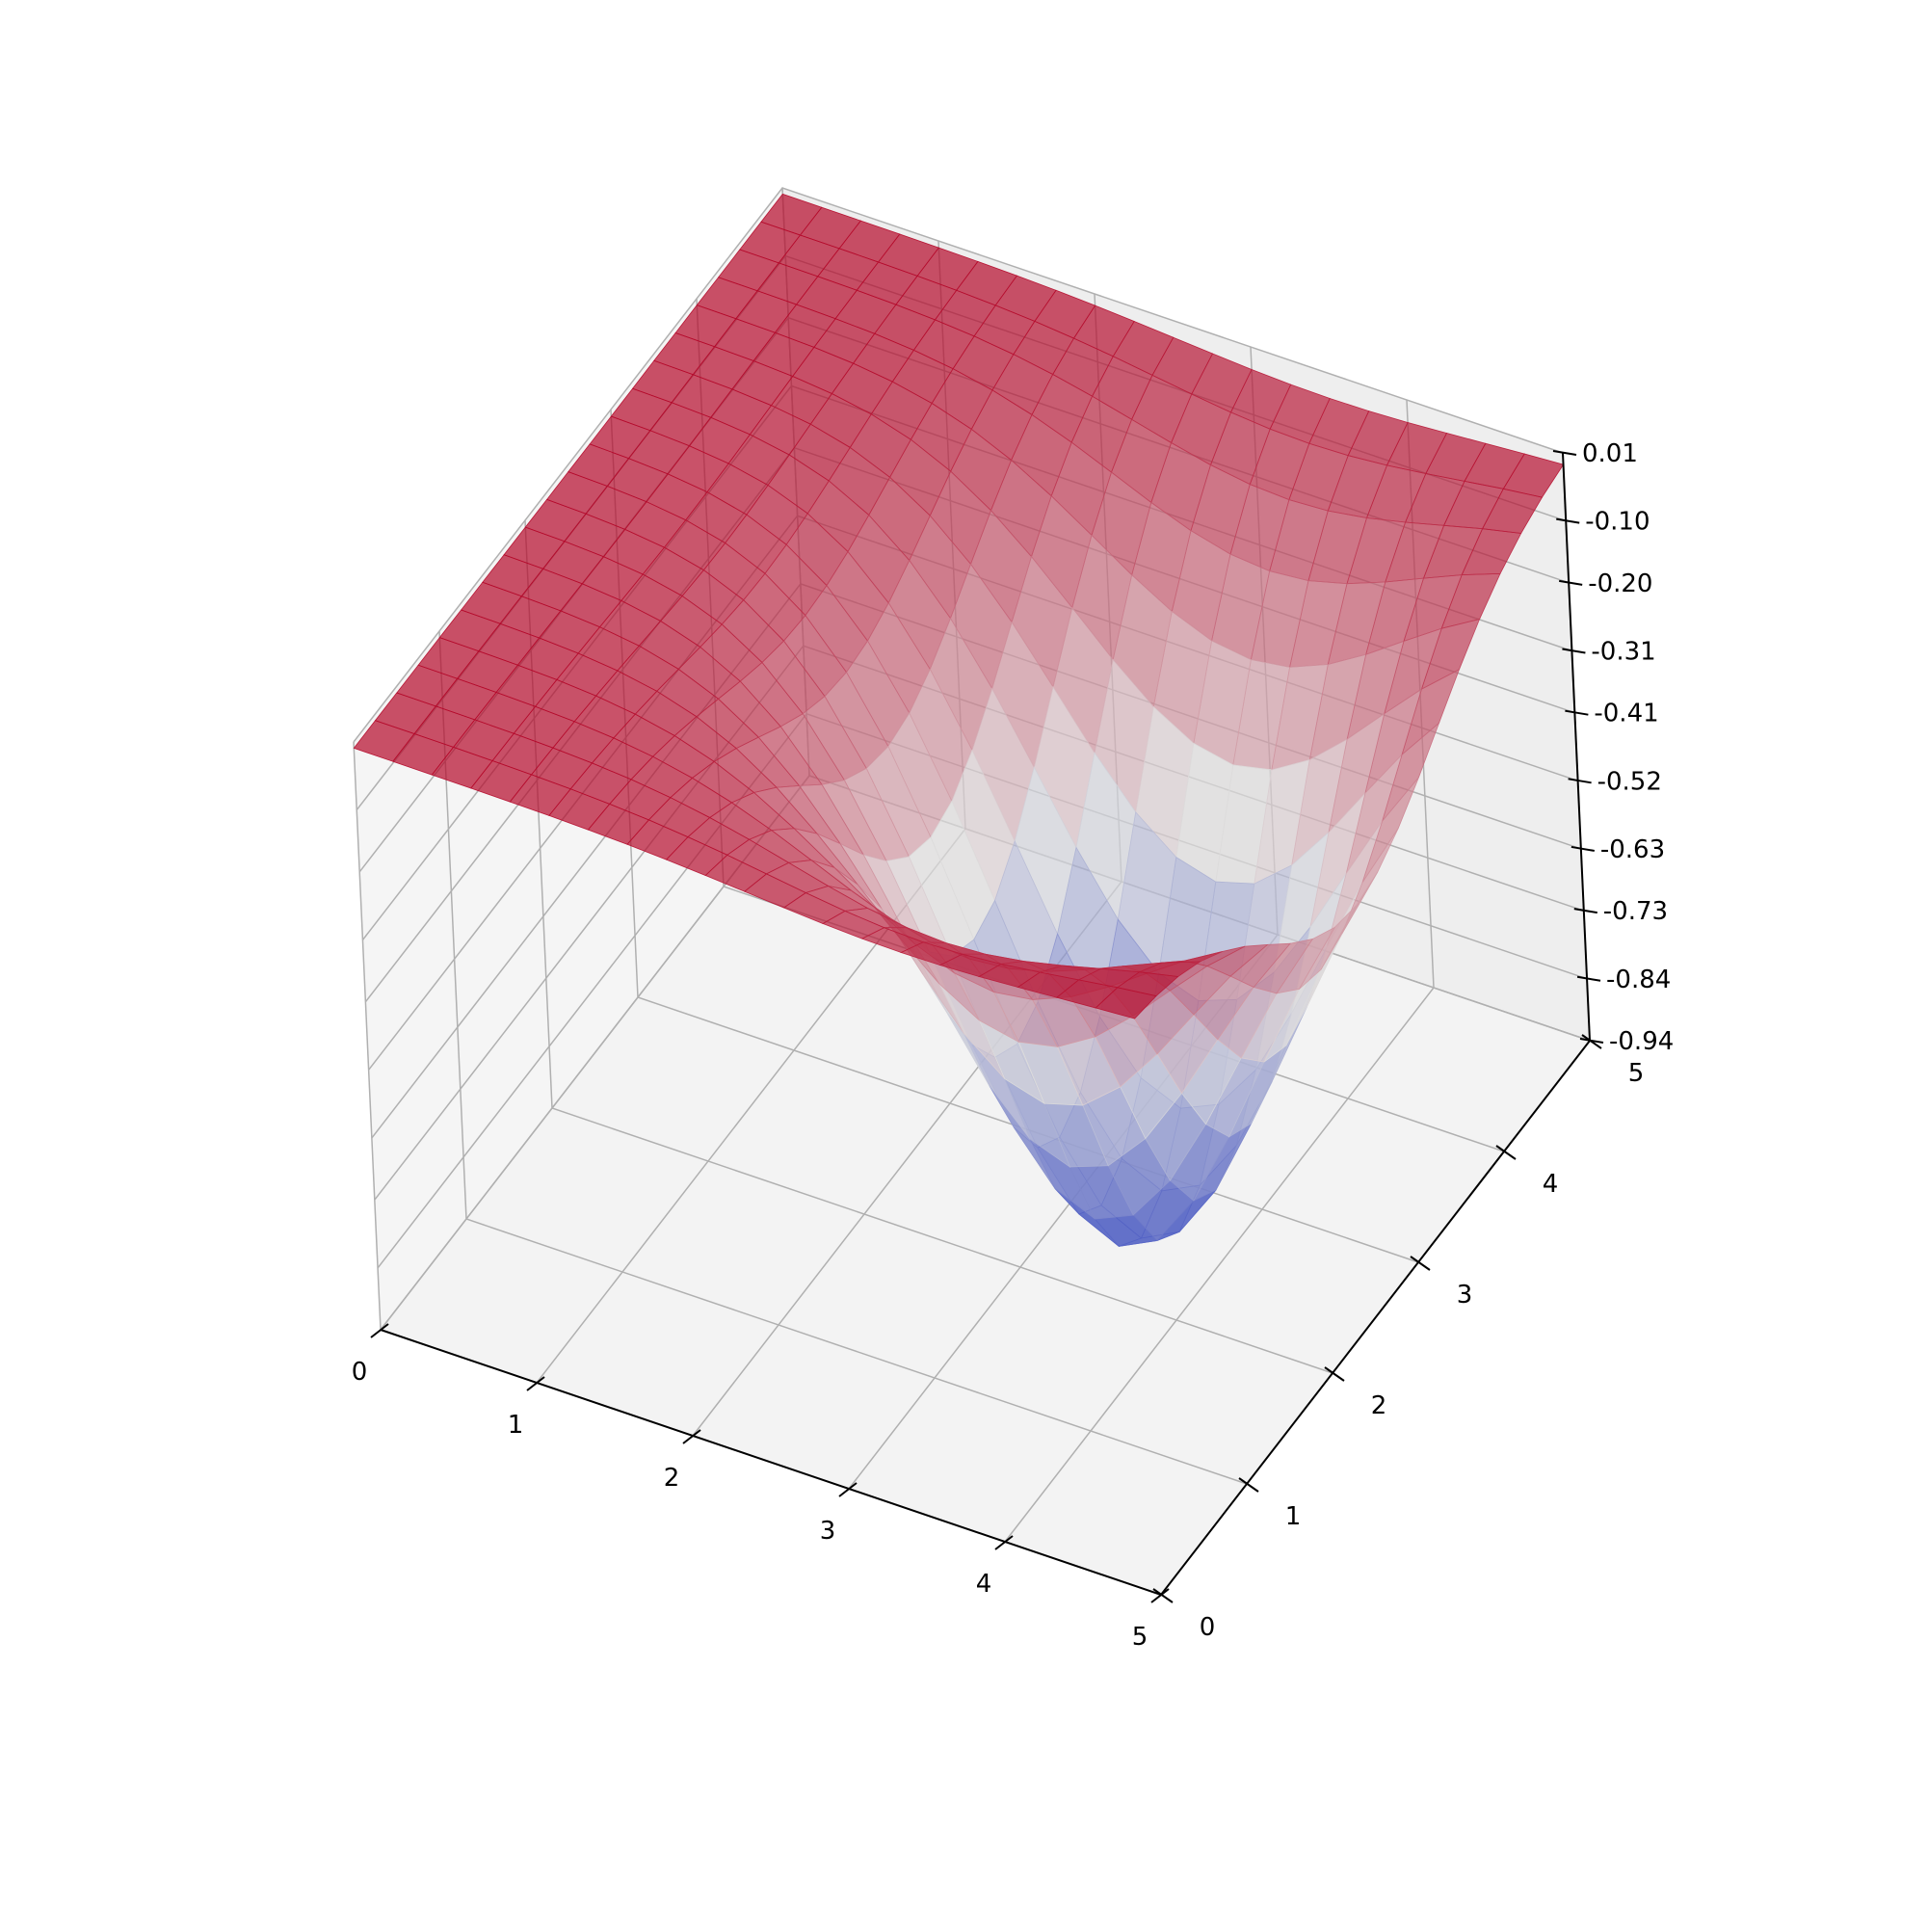 This screenshot has width=1927, height=1932. Describe the element at coordinates (1294, 1516) in the screenshot. I see `y-tick-label: 1` at that location.